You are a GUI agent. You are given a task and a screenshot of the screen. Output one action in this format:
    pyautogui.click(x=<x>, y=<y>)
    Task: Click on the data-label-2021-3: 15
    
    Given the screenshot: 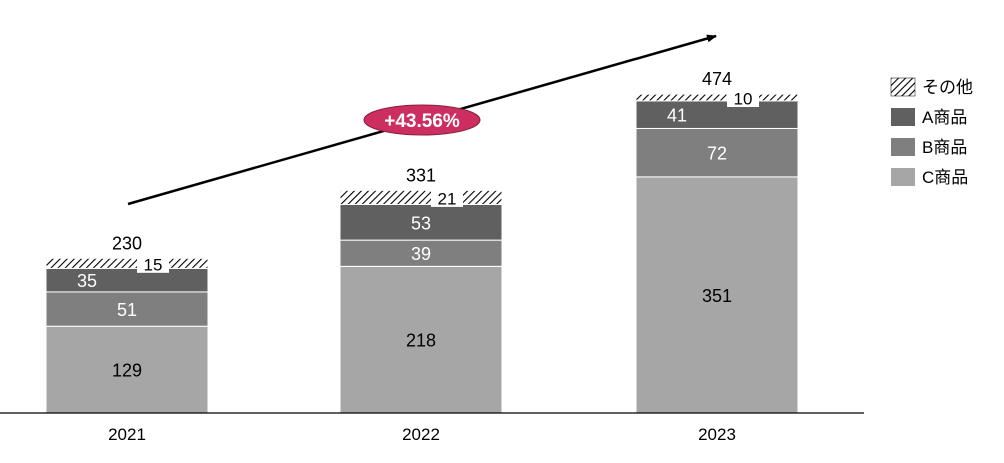 What is the action you would take?
    pyautogui.click(x=153, y=264)
    